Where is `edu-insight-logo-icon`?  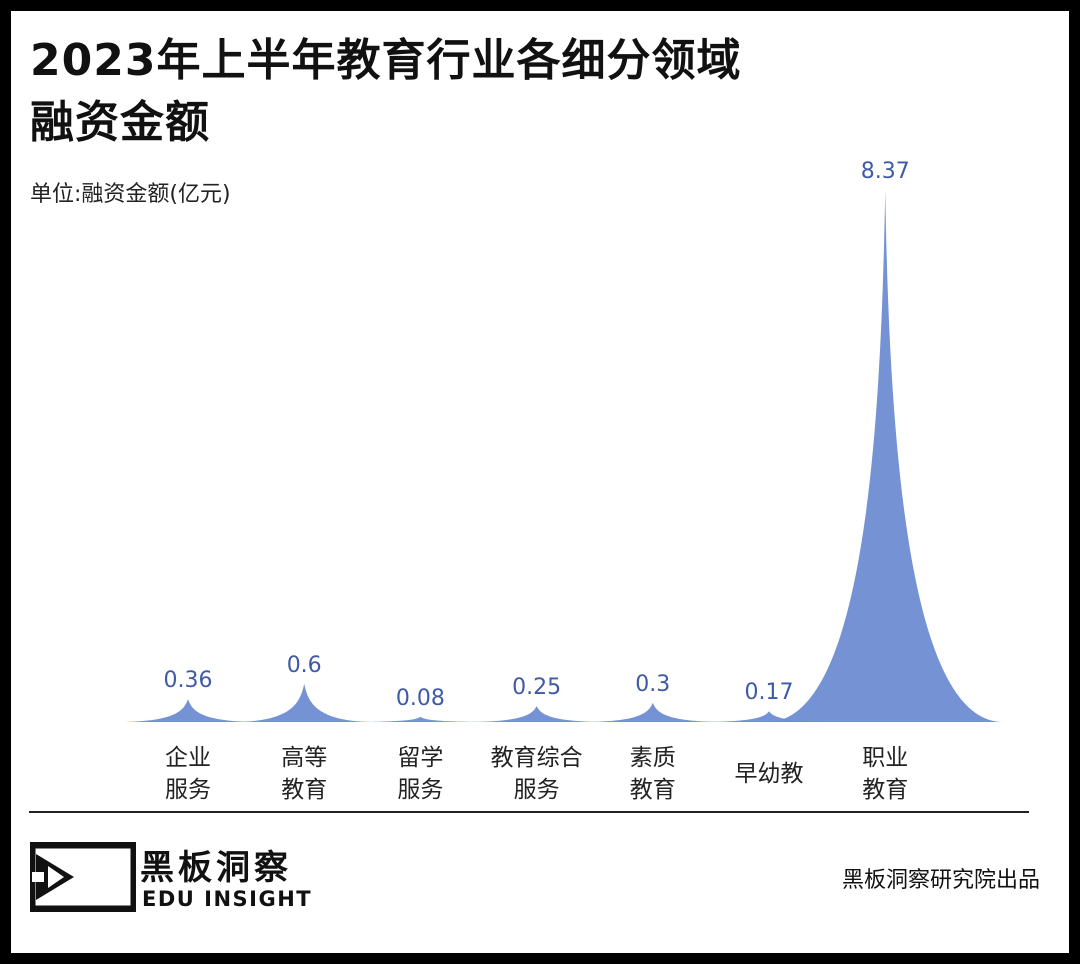
edu-insight-logo-icon is located at coordinates (83, 877).